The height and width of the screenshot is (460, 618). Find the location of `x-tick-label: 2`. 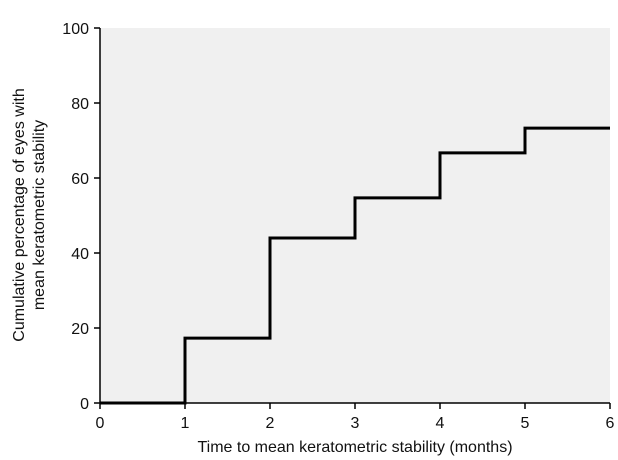

x-tick-label: 2 is located at coordinates (270, 423).